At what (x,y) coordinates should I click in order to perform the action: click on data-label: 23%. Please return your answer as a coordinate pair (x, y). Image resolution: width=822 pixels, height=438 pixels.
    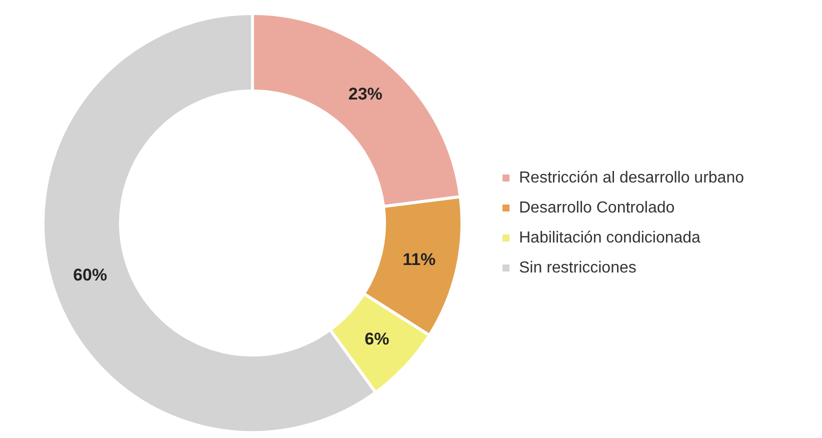
    Looking at the image, I should click on (365, 94).